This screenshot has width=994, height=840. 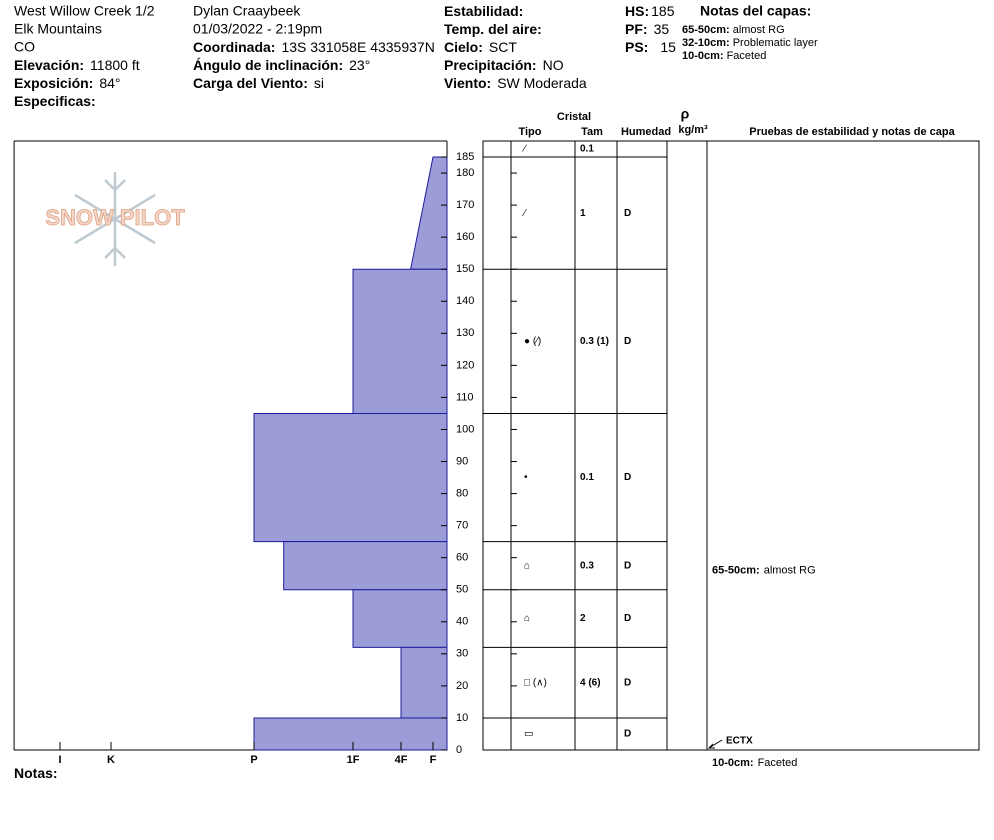 What do you see at coordinates (480, 47) in the screenshot?
I see `sky: Cielo: SCT` at bounding box center [480, 47].